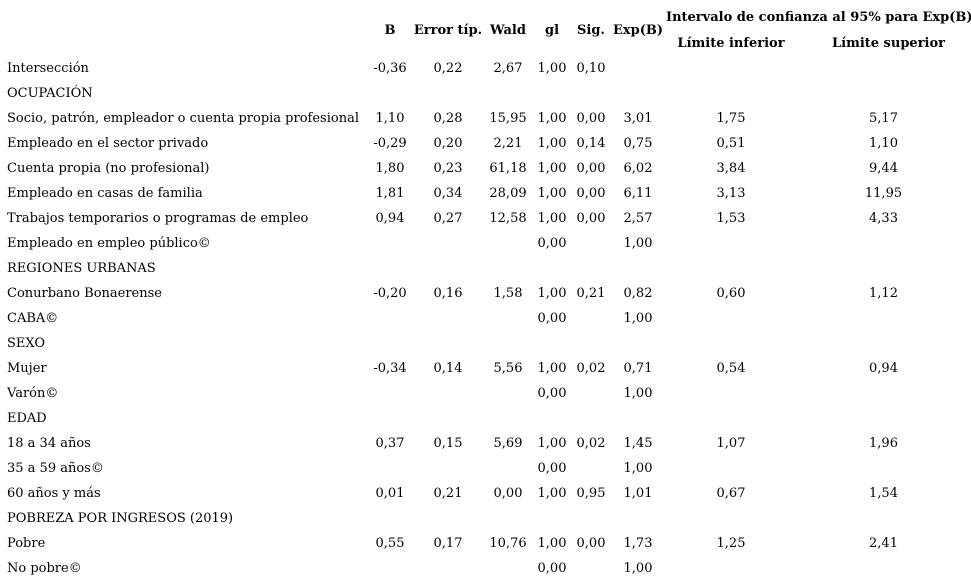  I want to click on cell-exp: 6,11, so click(638, 193).